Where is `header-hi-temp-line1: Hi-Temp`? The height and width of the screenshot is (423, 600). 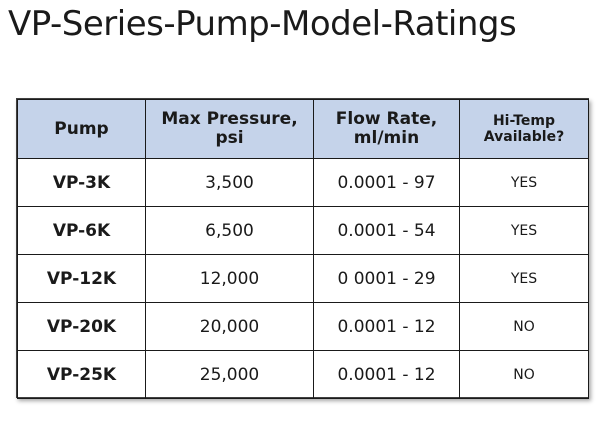
header-hi-temp-line1: Hi-Temp is located at coordinates (524, 121).